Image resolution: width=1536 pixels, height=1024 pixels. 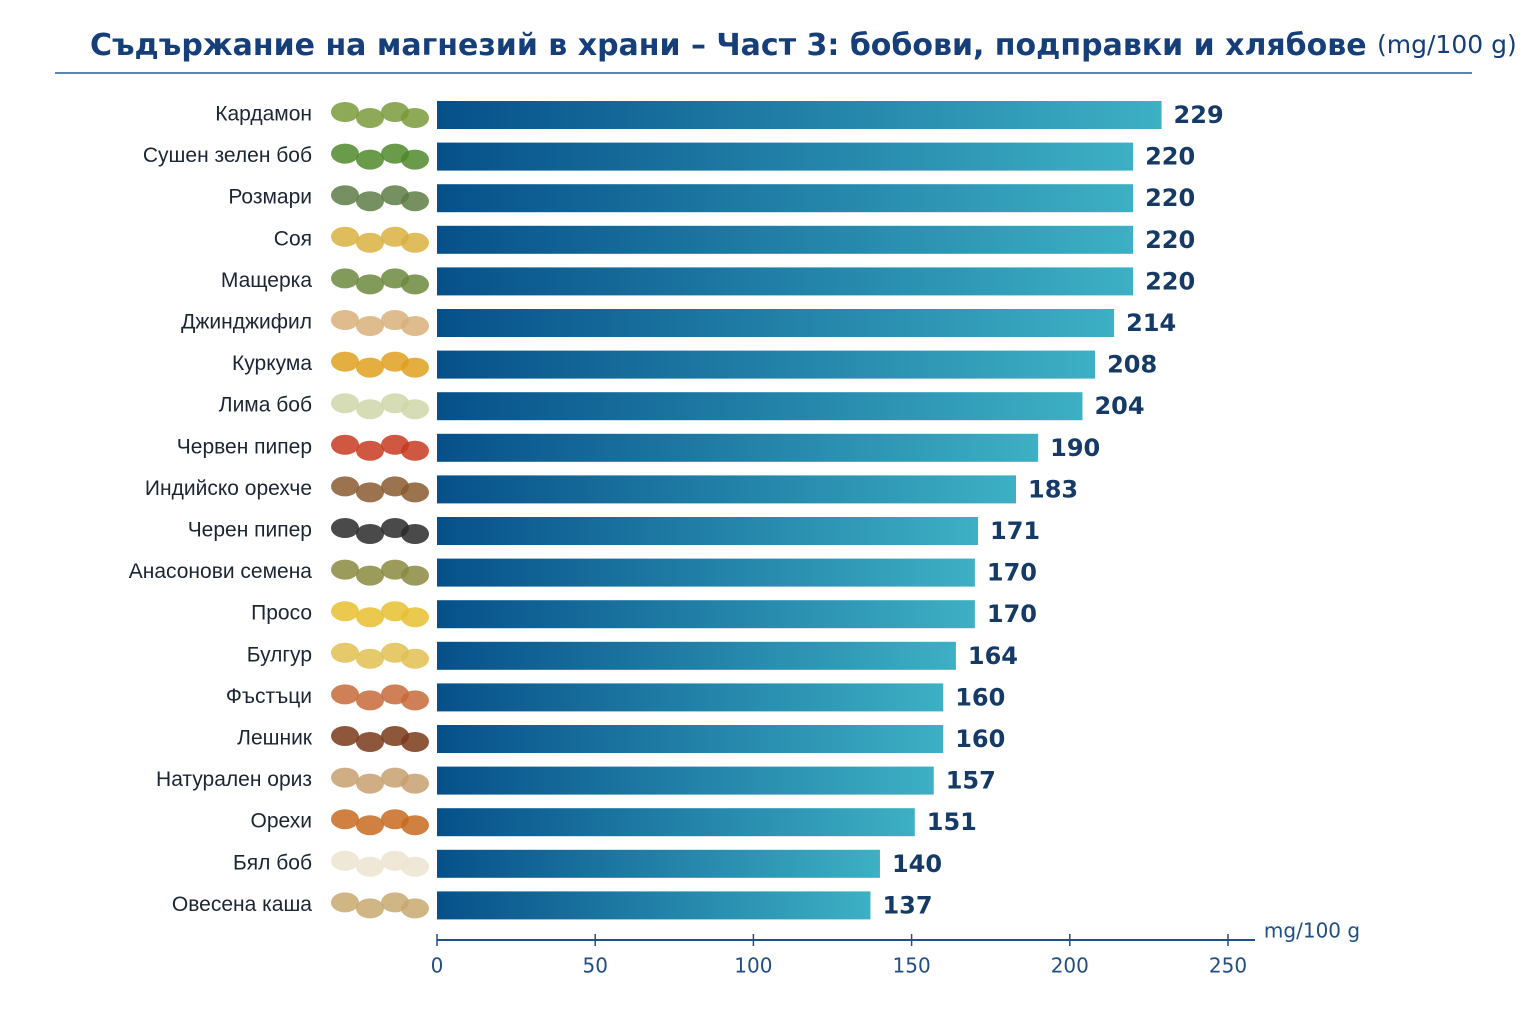 What do you see at coordinates (263, 114) in the screenshot?
I see `category-label: Кардамон` at bounding box center [263, 114].